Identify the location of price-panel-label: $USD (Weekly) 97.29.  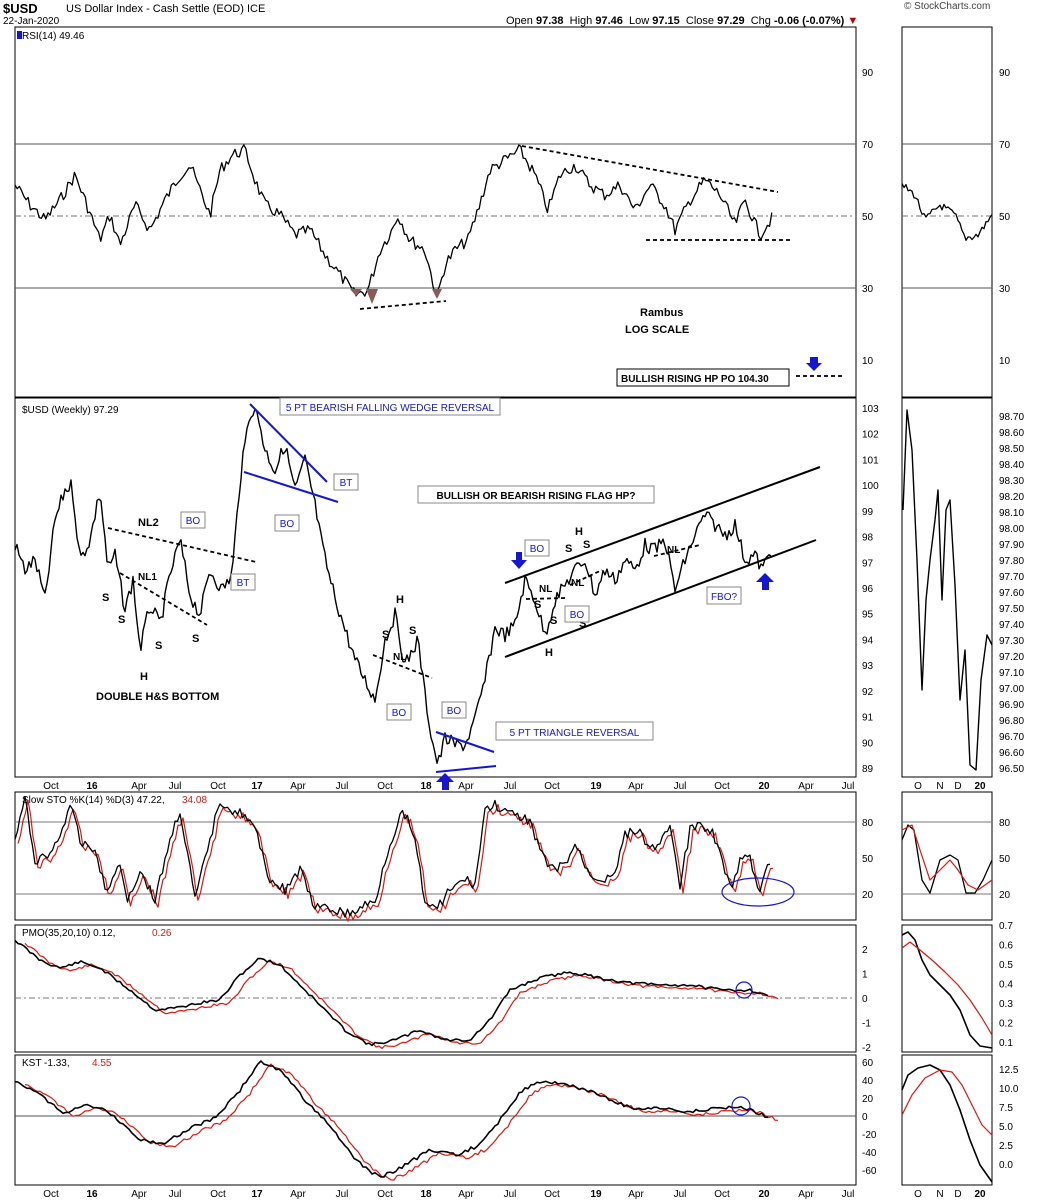
(70, 410).